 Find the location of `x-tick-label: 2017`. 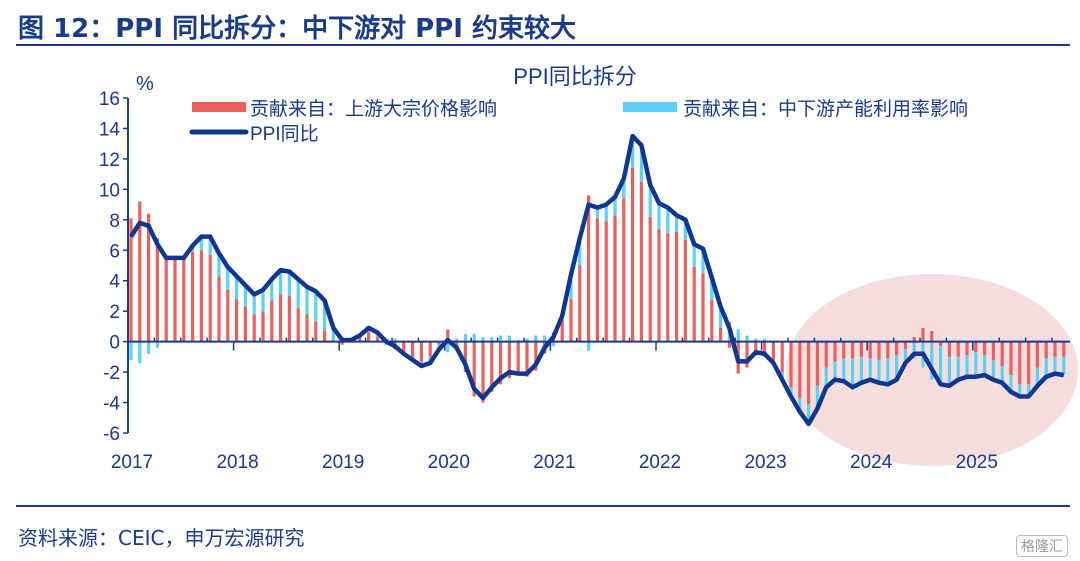

x-tick-label: 2017 is located at coordinates (132, 462).